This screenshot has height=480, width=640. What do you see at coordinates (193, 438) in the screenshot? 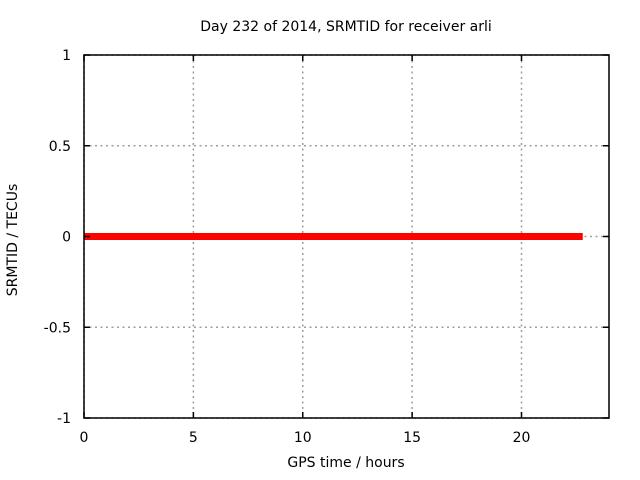
I see `x-tick-label: 5` at bounding box center [193, 438].